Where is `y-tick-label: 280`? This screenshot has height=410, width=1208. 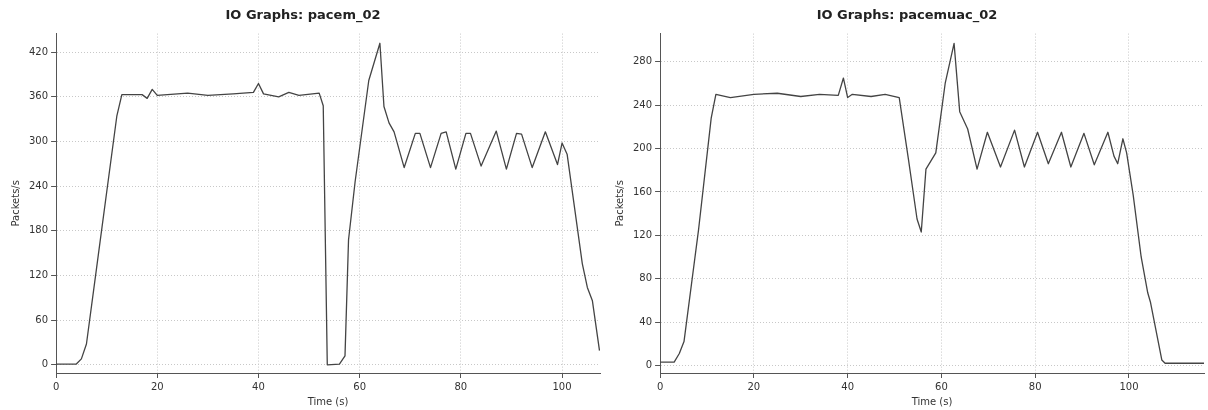 y-tick-label: 280 is located at coordinates (642, 61).